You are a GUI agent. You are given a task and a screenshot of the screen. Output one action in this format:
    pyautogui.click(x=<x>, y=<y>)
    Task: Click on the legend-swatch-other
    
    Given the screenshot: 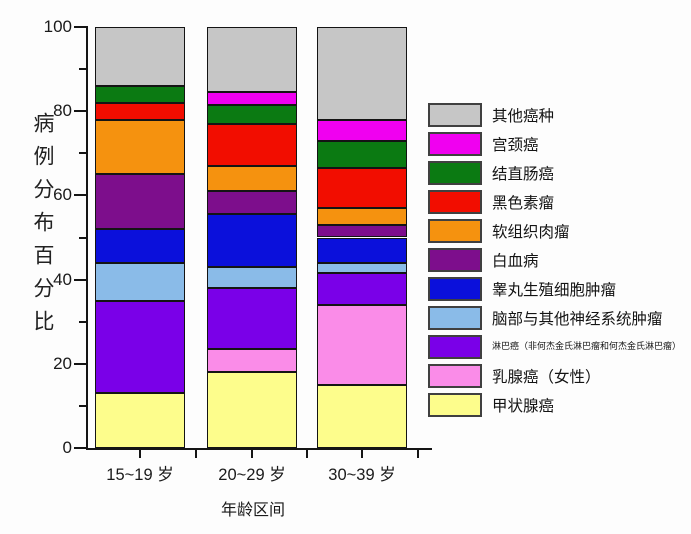 What is the action you would take?
    pyautogui.click(x=455, y=114)
    